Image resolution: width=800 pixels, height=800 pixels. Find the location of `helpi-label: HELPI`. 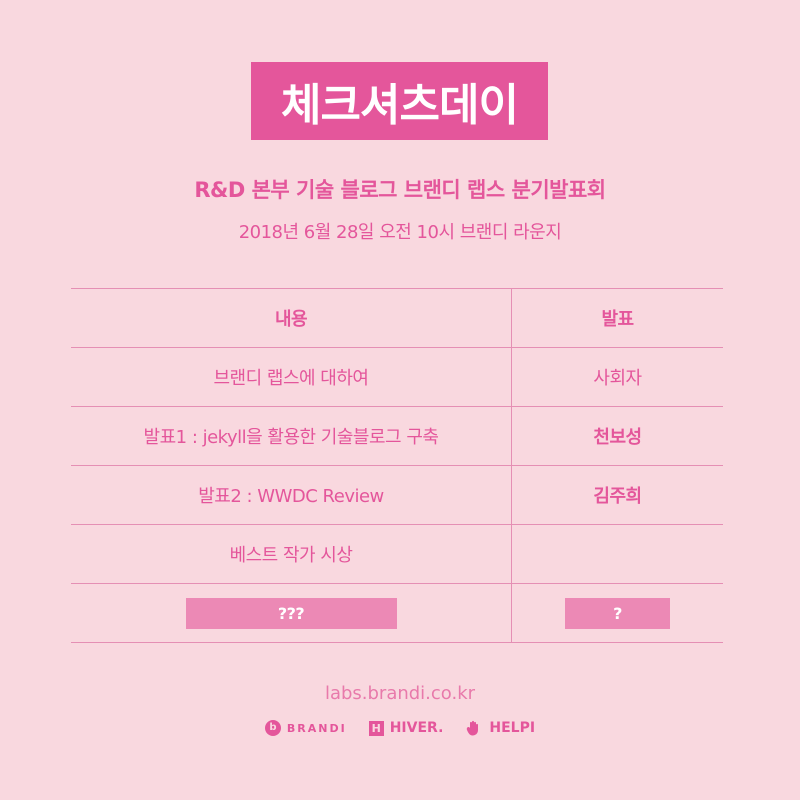

helpi-label: HELPI is located at coordinates (512, 728).